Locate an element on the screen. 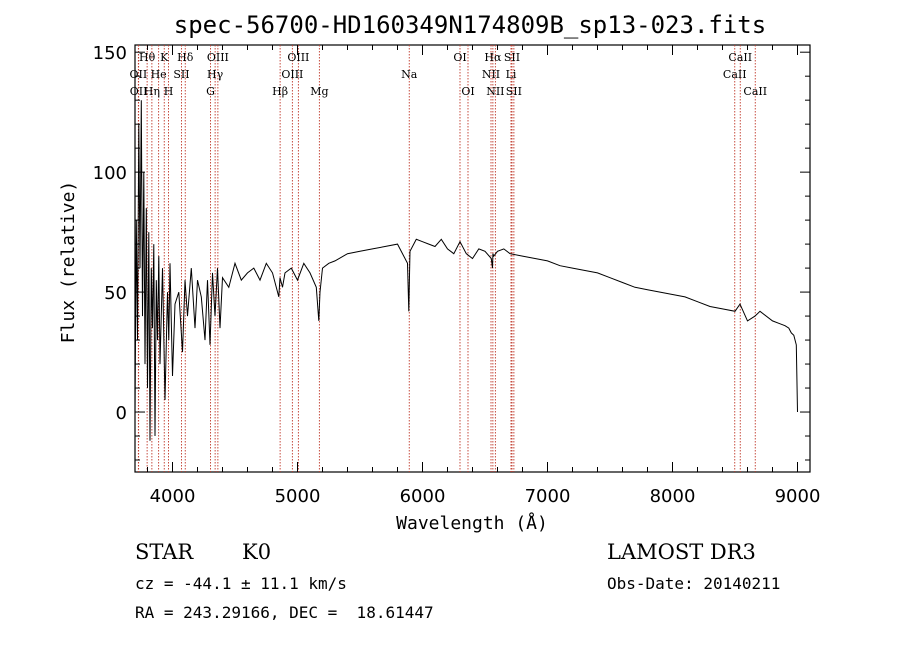  line-label-20: NII is located at coordinates (491, 74).